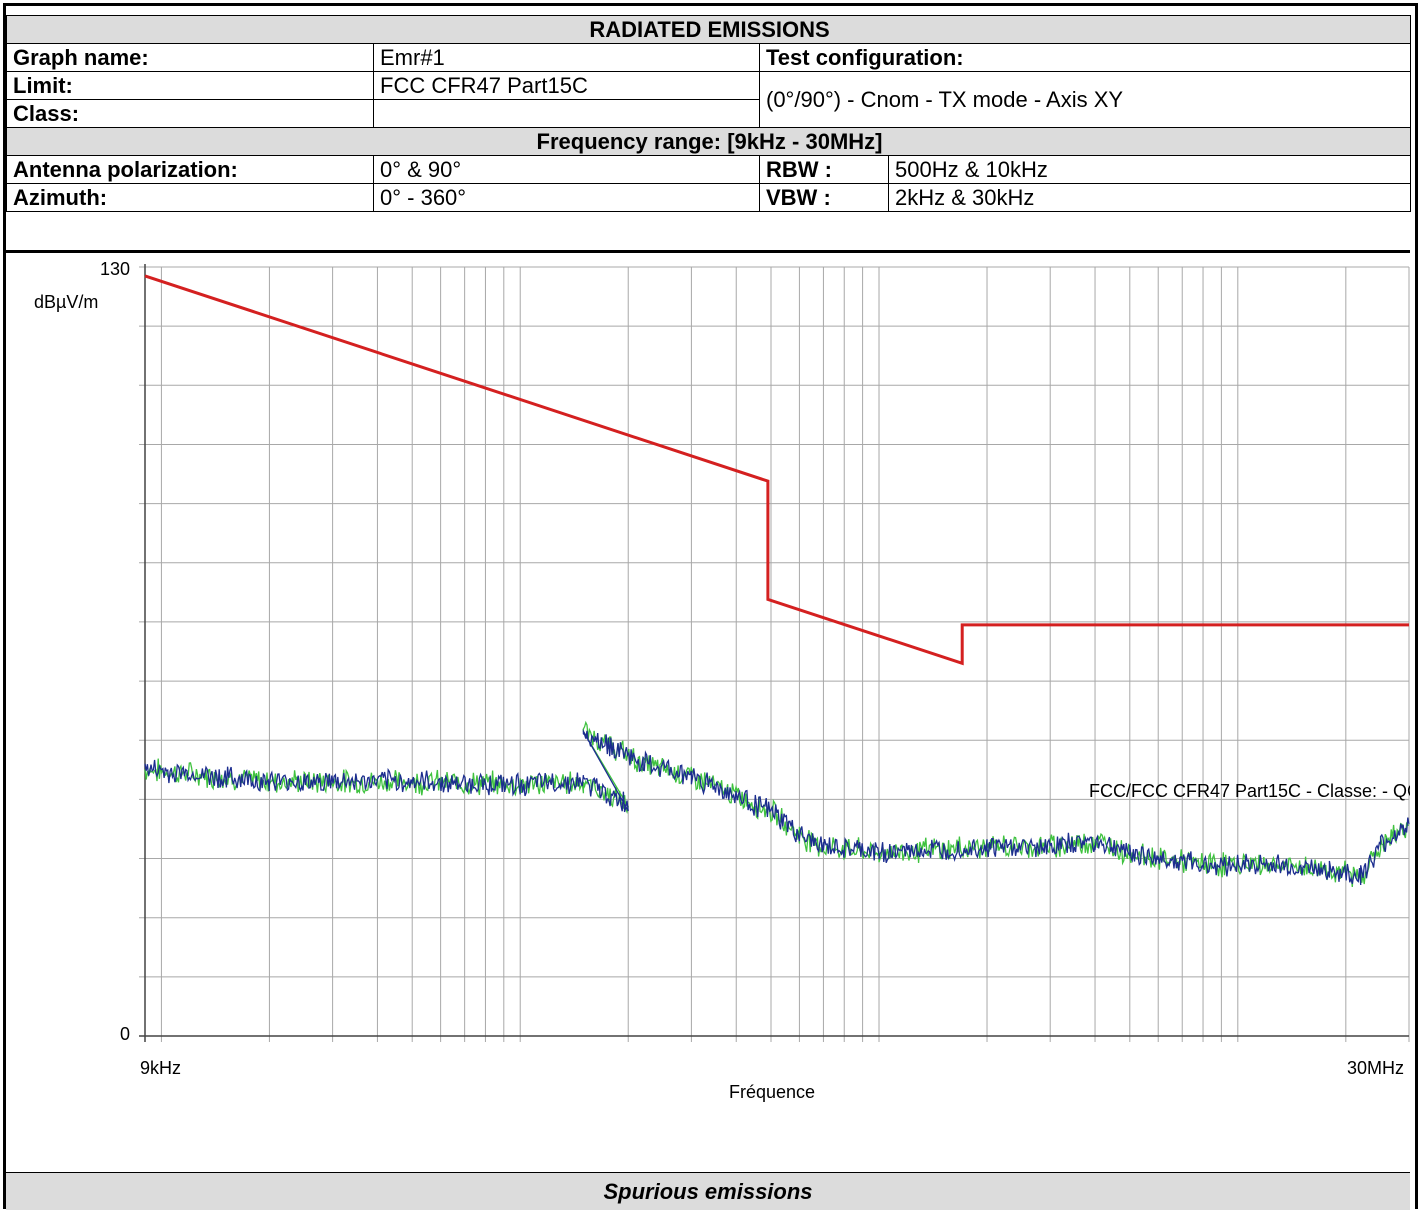  Describe the element at coordinates (566, 169) in the screenshot. I see `antenna-polarization-value: 0° & 90°` at that location.